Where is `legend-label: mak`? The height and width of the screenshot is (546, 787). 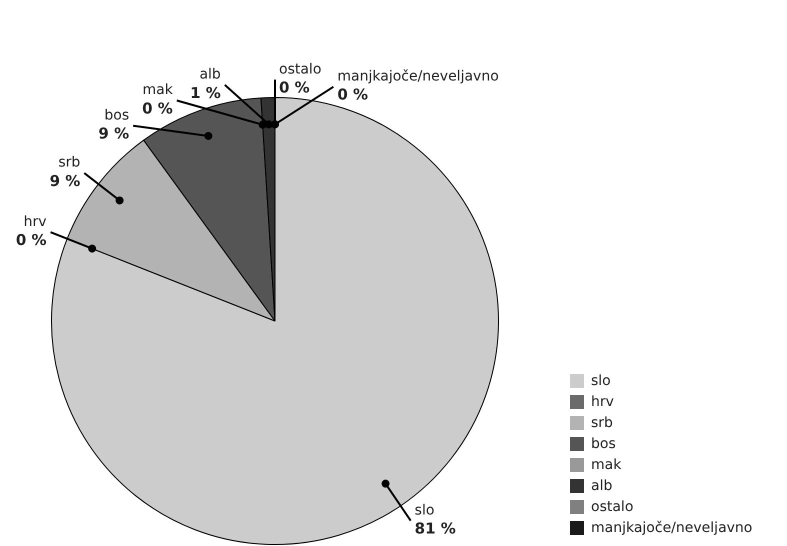 legend-label: mak is located at coordinates (606, 464).